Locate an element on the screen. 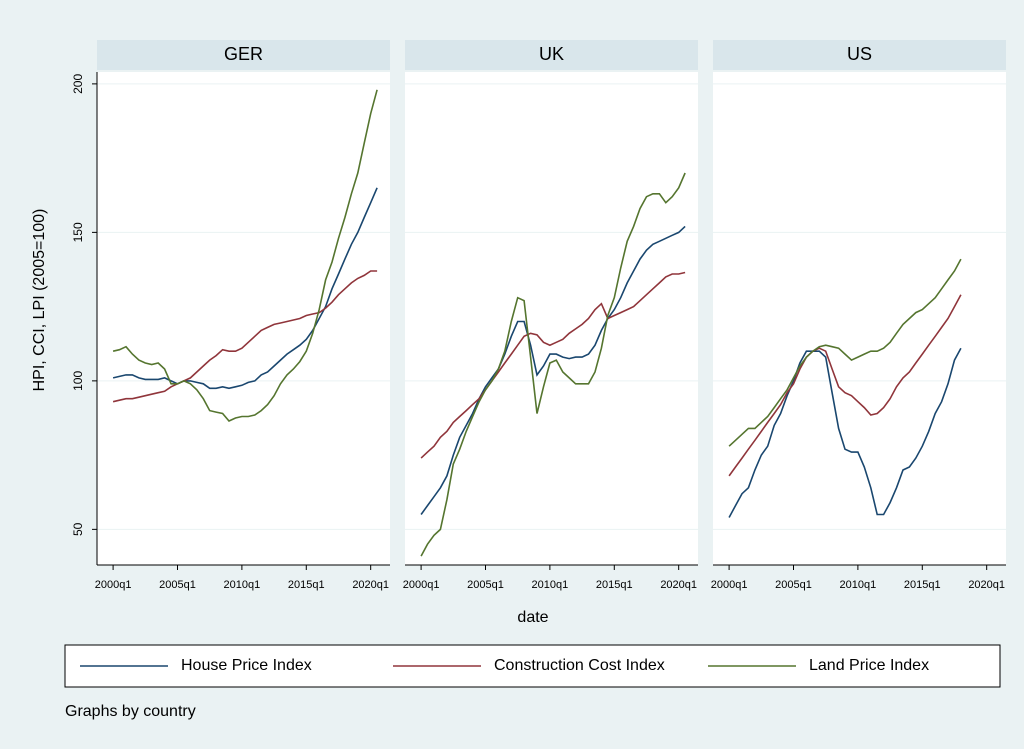 This screenshot has height=749, width=1024. legend-label: House Price Index is located at coordinates (246, 665).